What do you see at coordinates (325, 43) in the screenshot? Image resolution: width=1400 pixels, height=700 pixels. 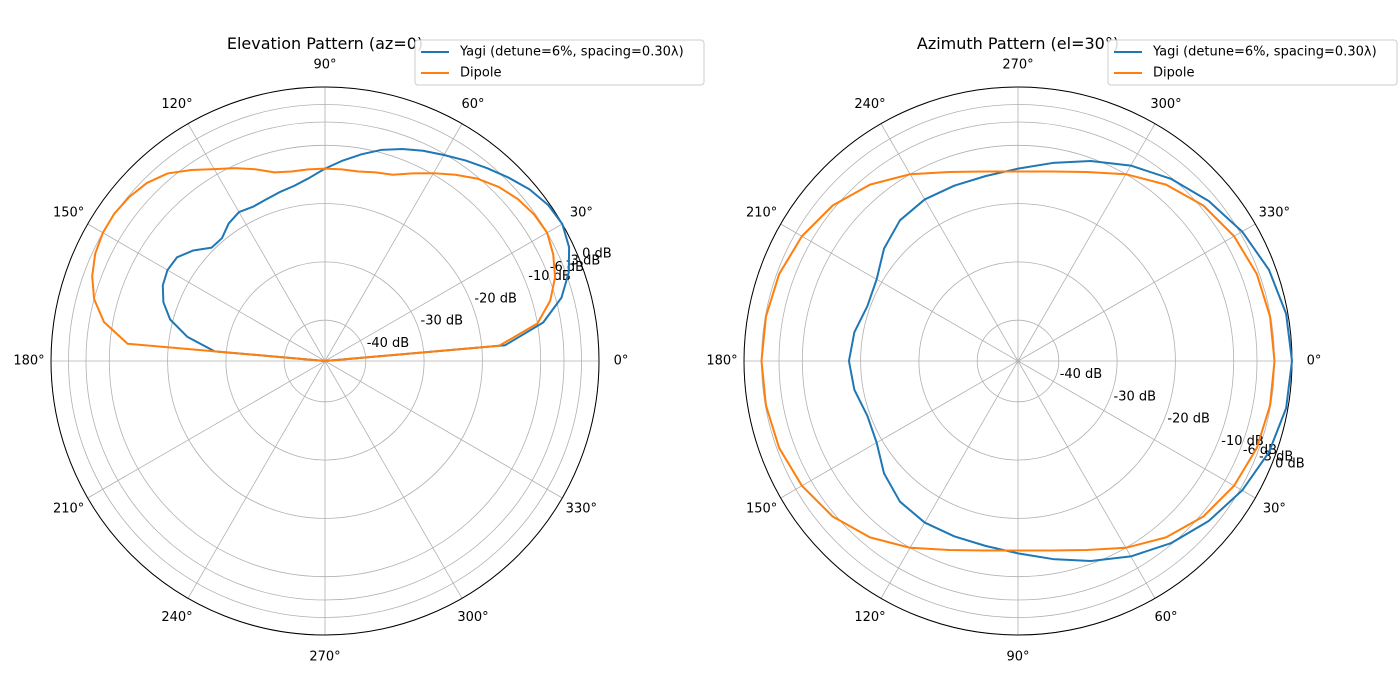 I see `chart-title: Elevation Pattern (az=0)` at bounding box center [325, 43].